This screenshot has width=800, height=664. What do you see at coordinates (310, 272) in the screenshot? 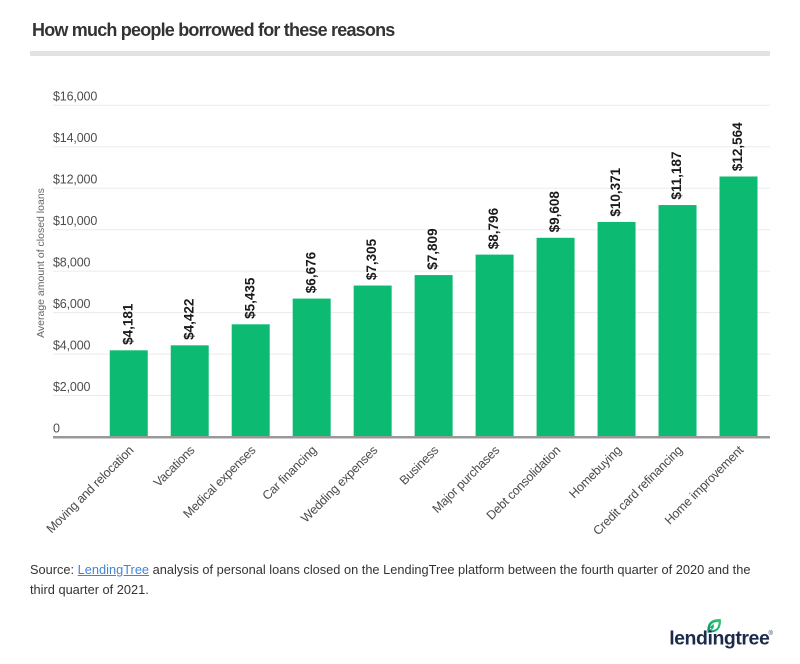
I see `svg-text: $6,676` at bounding box center [310, 272].